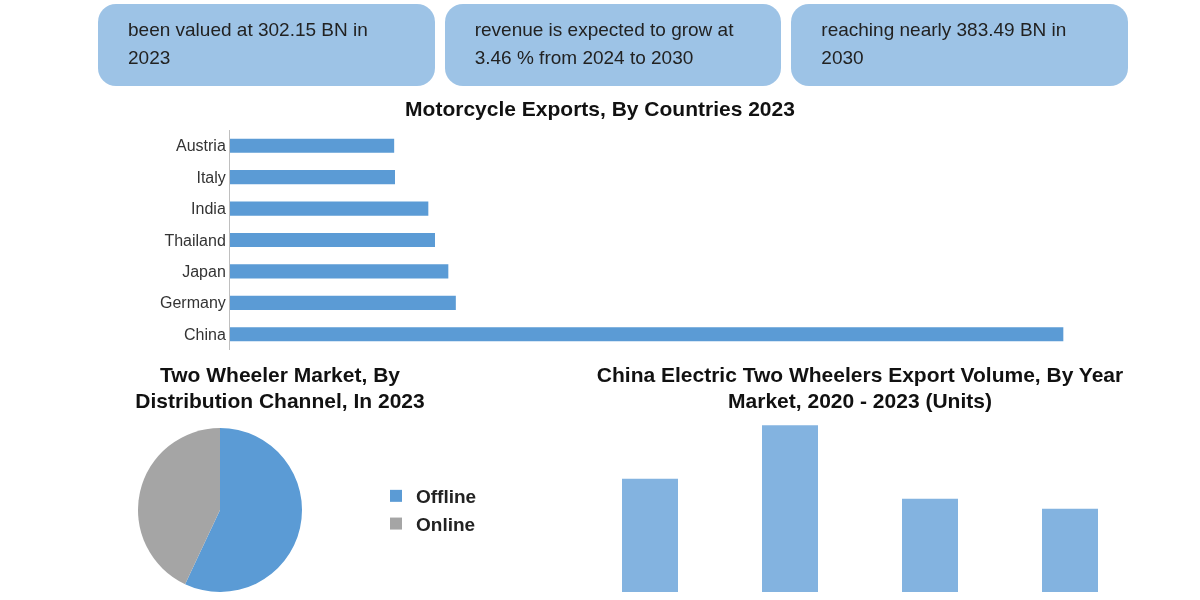  Describe the element at coordinates (446, 497) in the screenshot. I see `legend-label: Offline` at that location.